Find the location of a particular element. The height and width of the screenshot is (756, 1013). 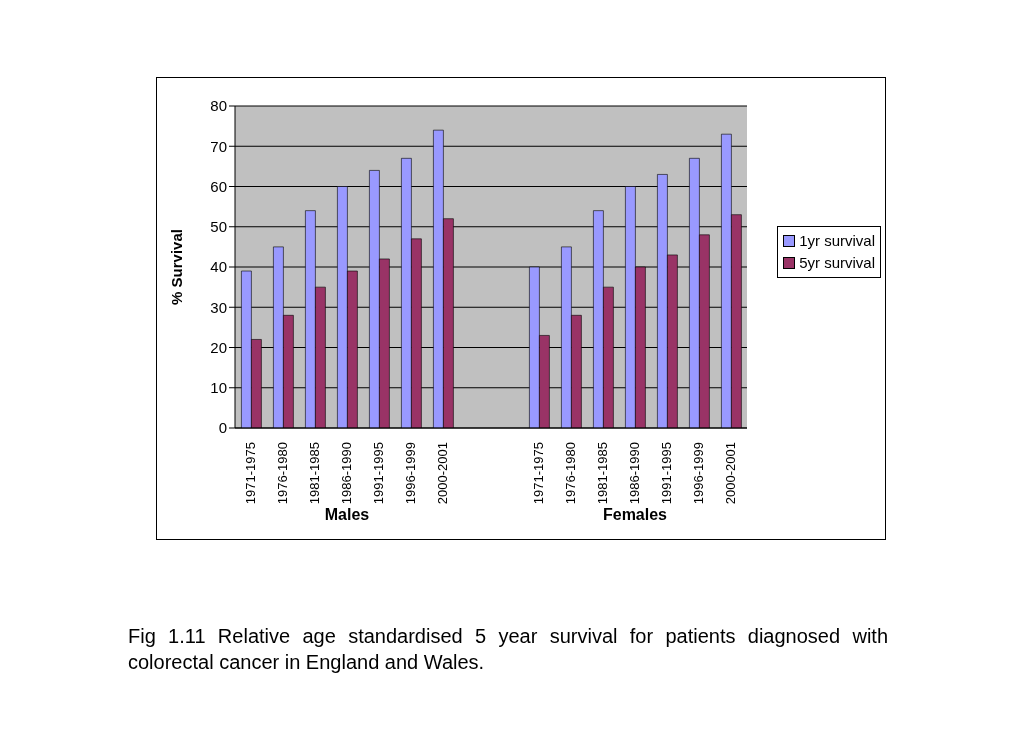

text: Females is located at coordinates (634, 515).